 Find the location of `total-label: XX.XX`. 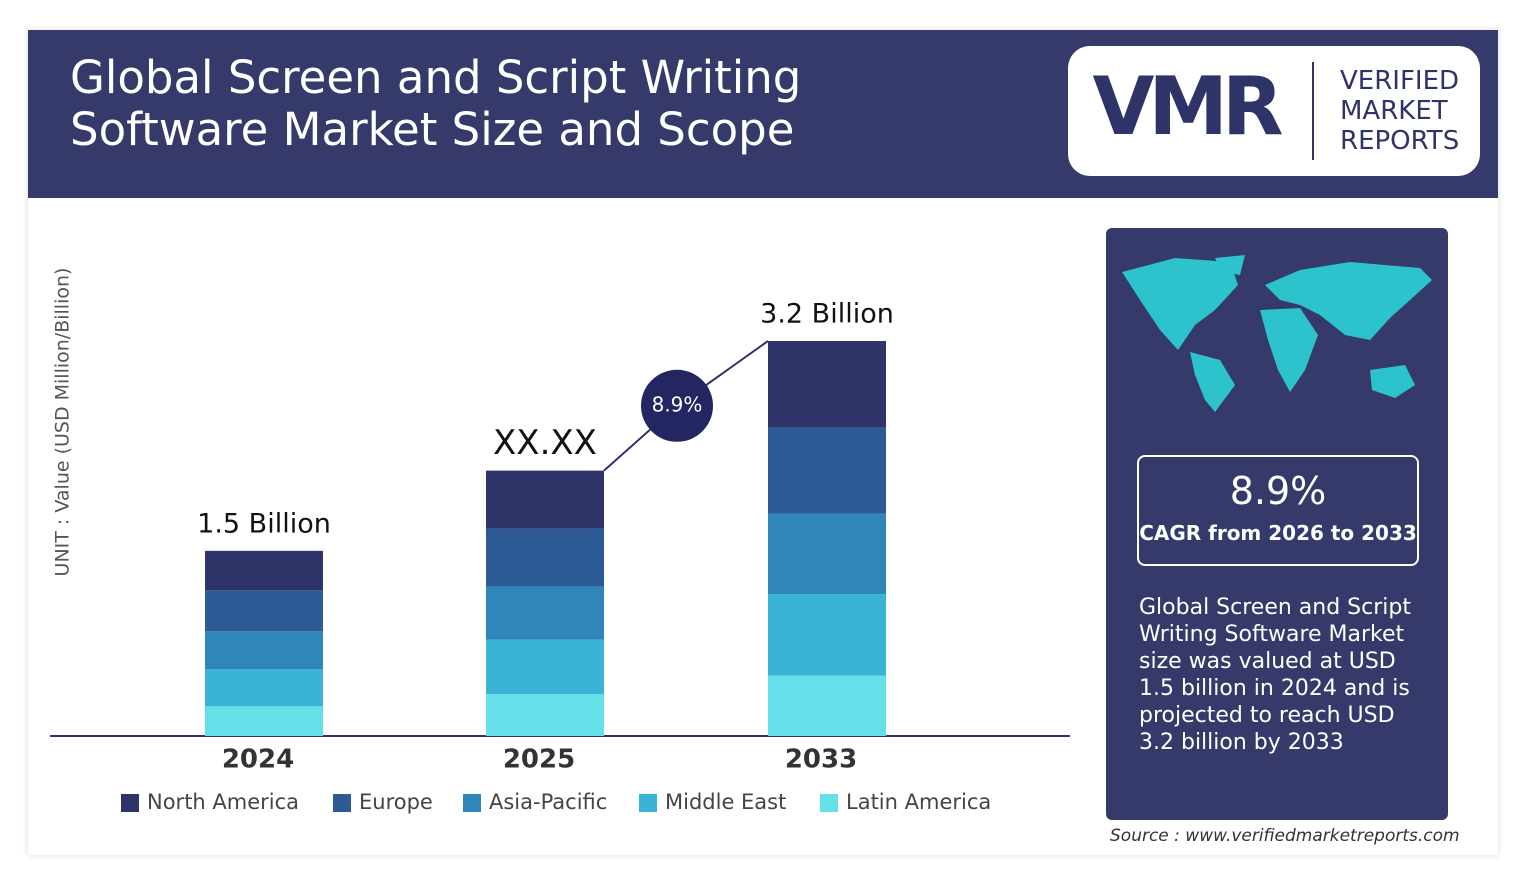

total-label: XX.XX is located at coordinates (545, 443).